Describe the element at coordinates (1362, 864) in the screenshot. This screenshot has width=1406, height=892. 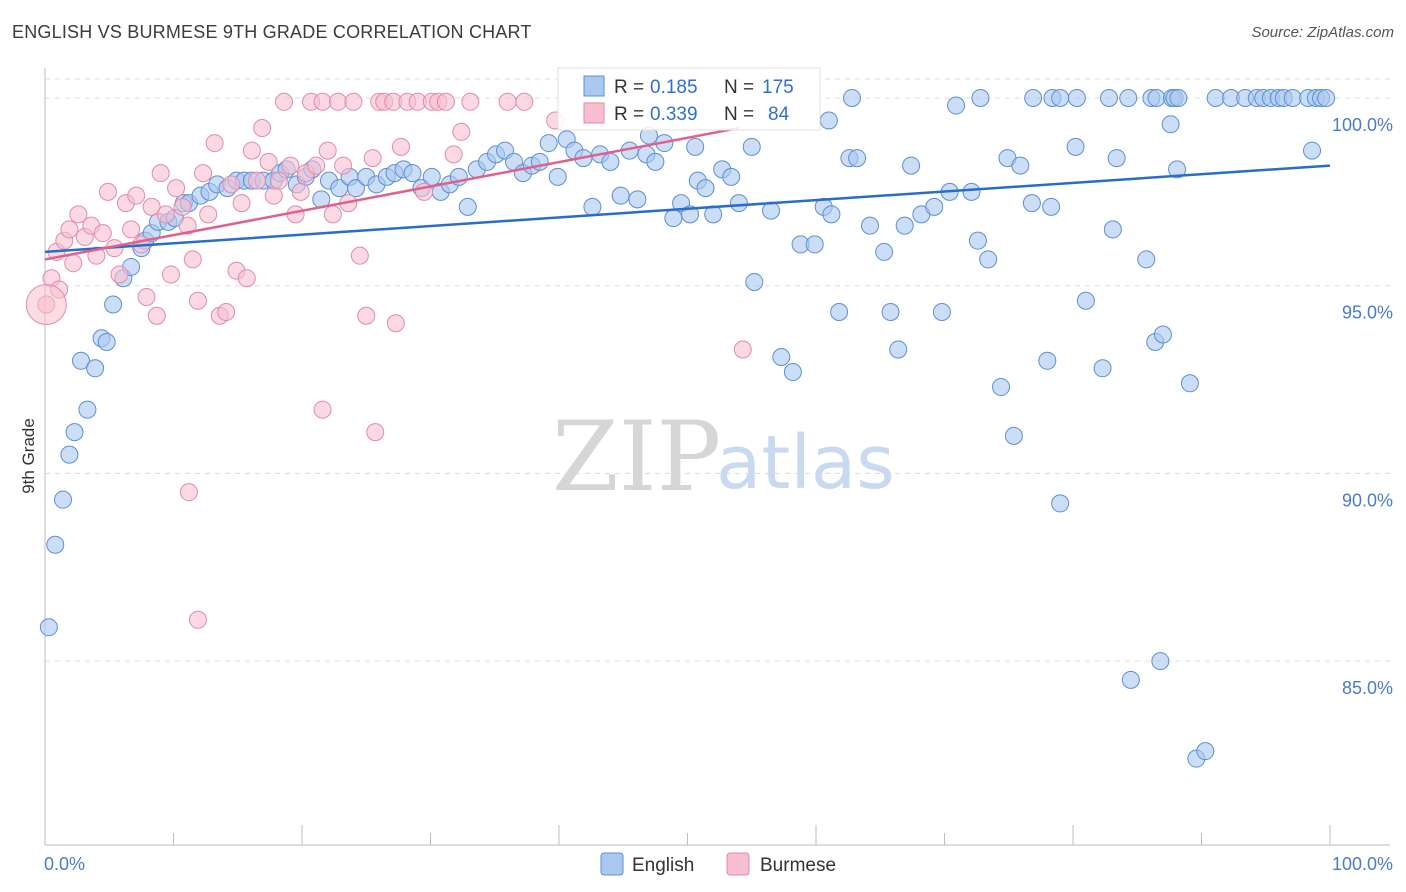
I see `x-tick-label: 100.0%` at that location.